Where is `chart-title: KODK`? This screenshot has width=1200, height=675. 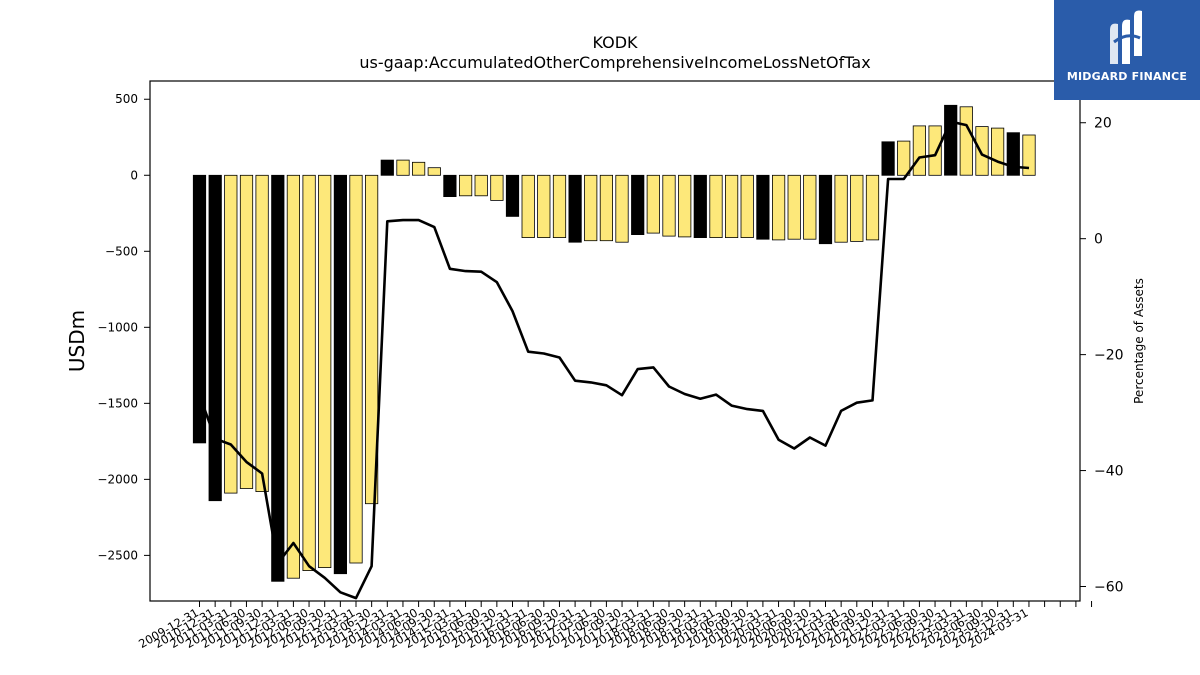
chart-title: KODK is located at coordinates (615, 42).